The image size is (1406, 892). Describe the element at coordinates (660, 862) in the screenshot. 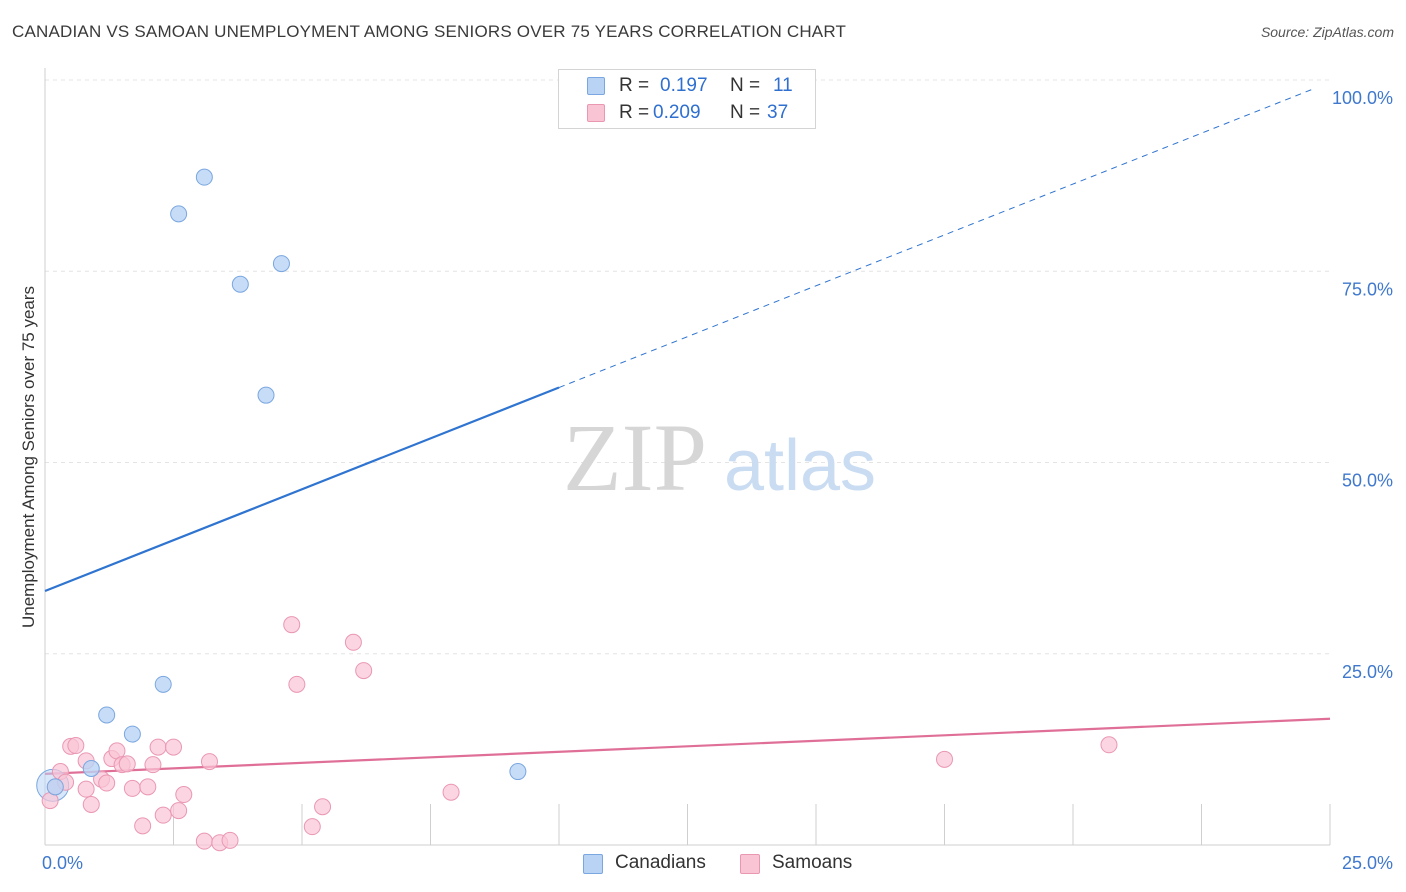

I see `bottom-label-canadians: Canadians` at that location.